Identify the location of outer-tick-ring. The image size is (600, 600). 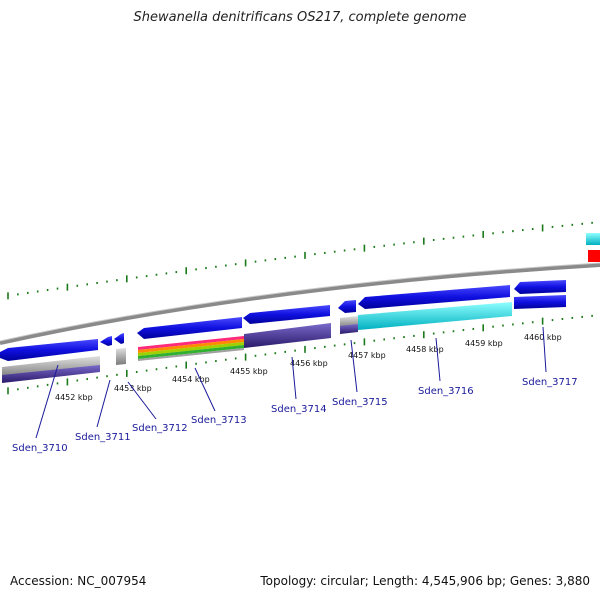
(300, 260).